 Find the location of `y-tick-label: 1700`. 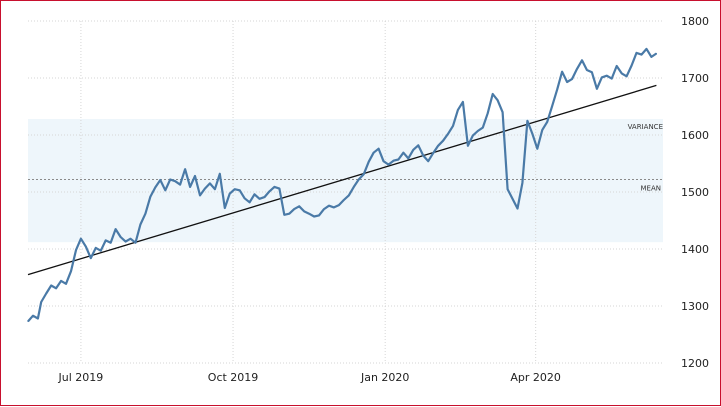

y-tick-label: 1700 is located at coordinates (695, 78).